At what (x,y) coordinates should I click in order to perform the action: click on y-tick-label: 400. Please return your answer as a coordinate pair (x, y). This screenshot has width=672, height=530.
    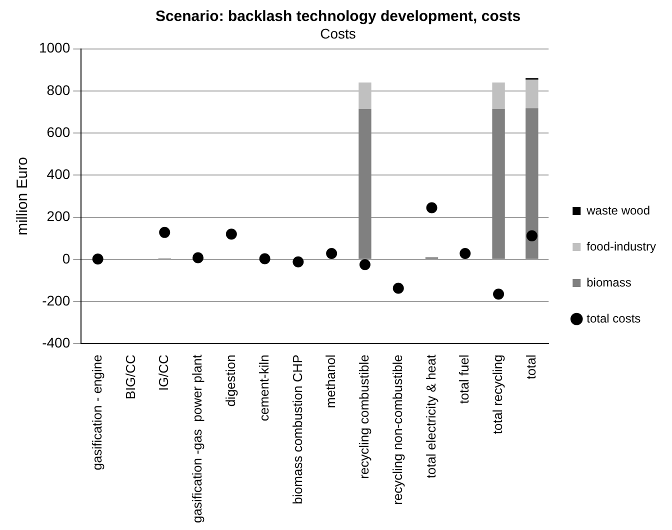
    Looking at the image, I should click on (58, 174).